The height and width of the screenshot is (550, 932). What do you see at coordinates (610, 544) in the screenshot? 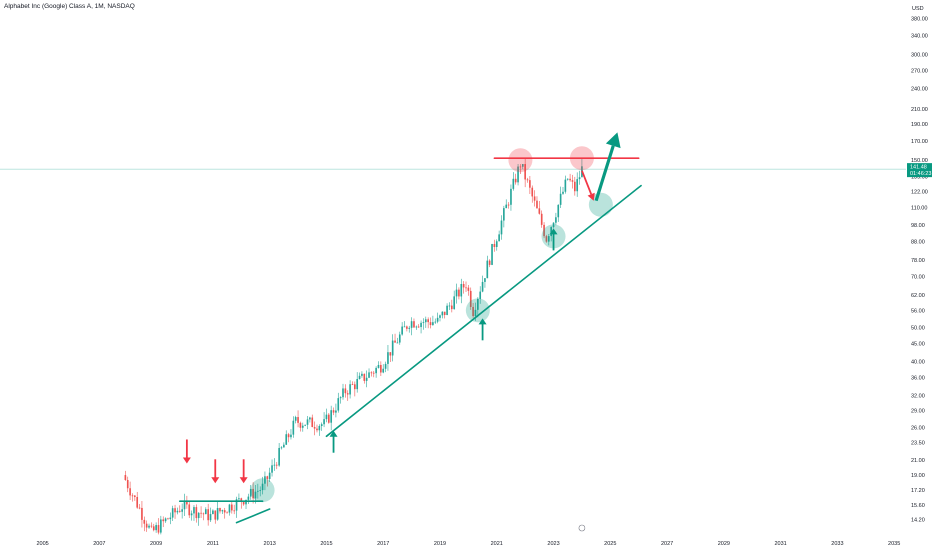
I see `x-tick-label: 2025` at bounding box center [610, 544].